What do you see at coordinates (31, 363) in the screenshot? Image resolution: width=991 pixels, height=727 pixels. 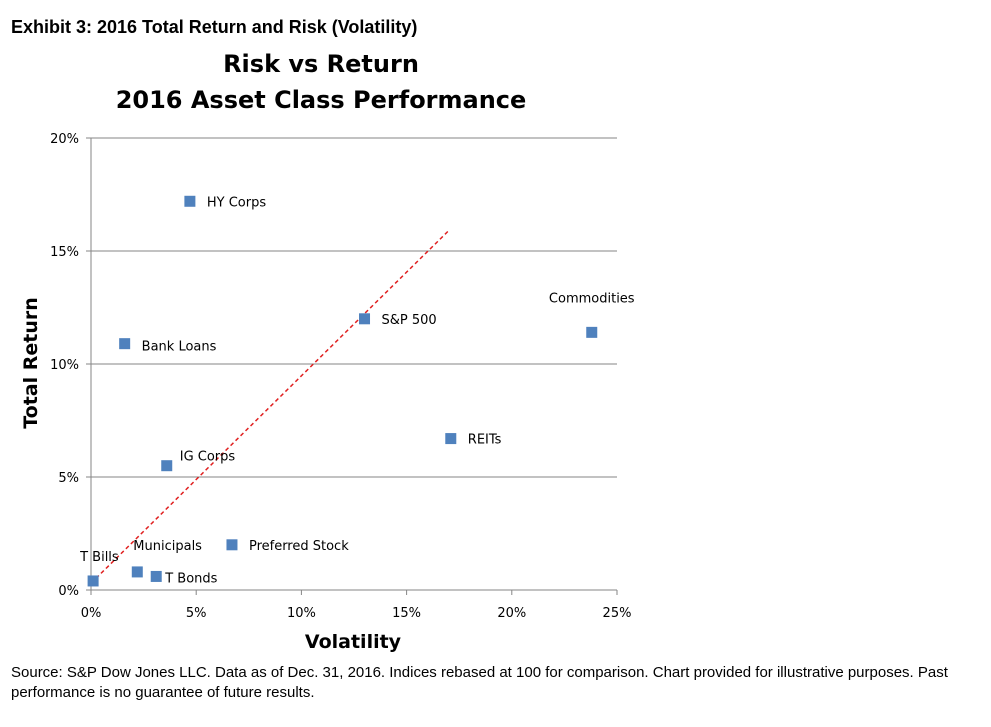 I see `y-axis-label: Total Return` at bounding box center [31, 363].